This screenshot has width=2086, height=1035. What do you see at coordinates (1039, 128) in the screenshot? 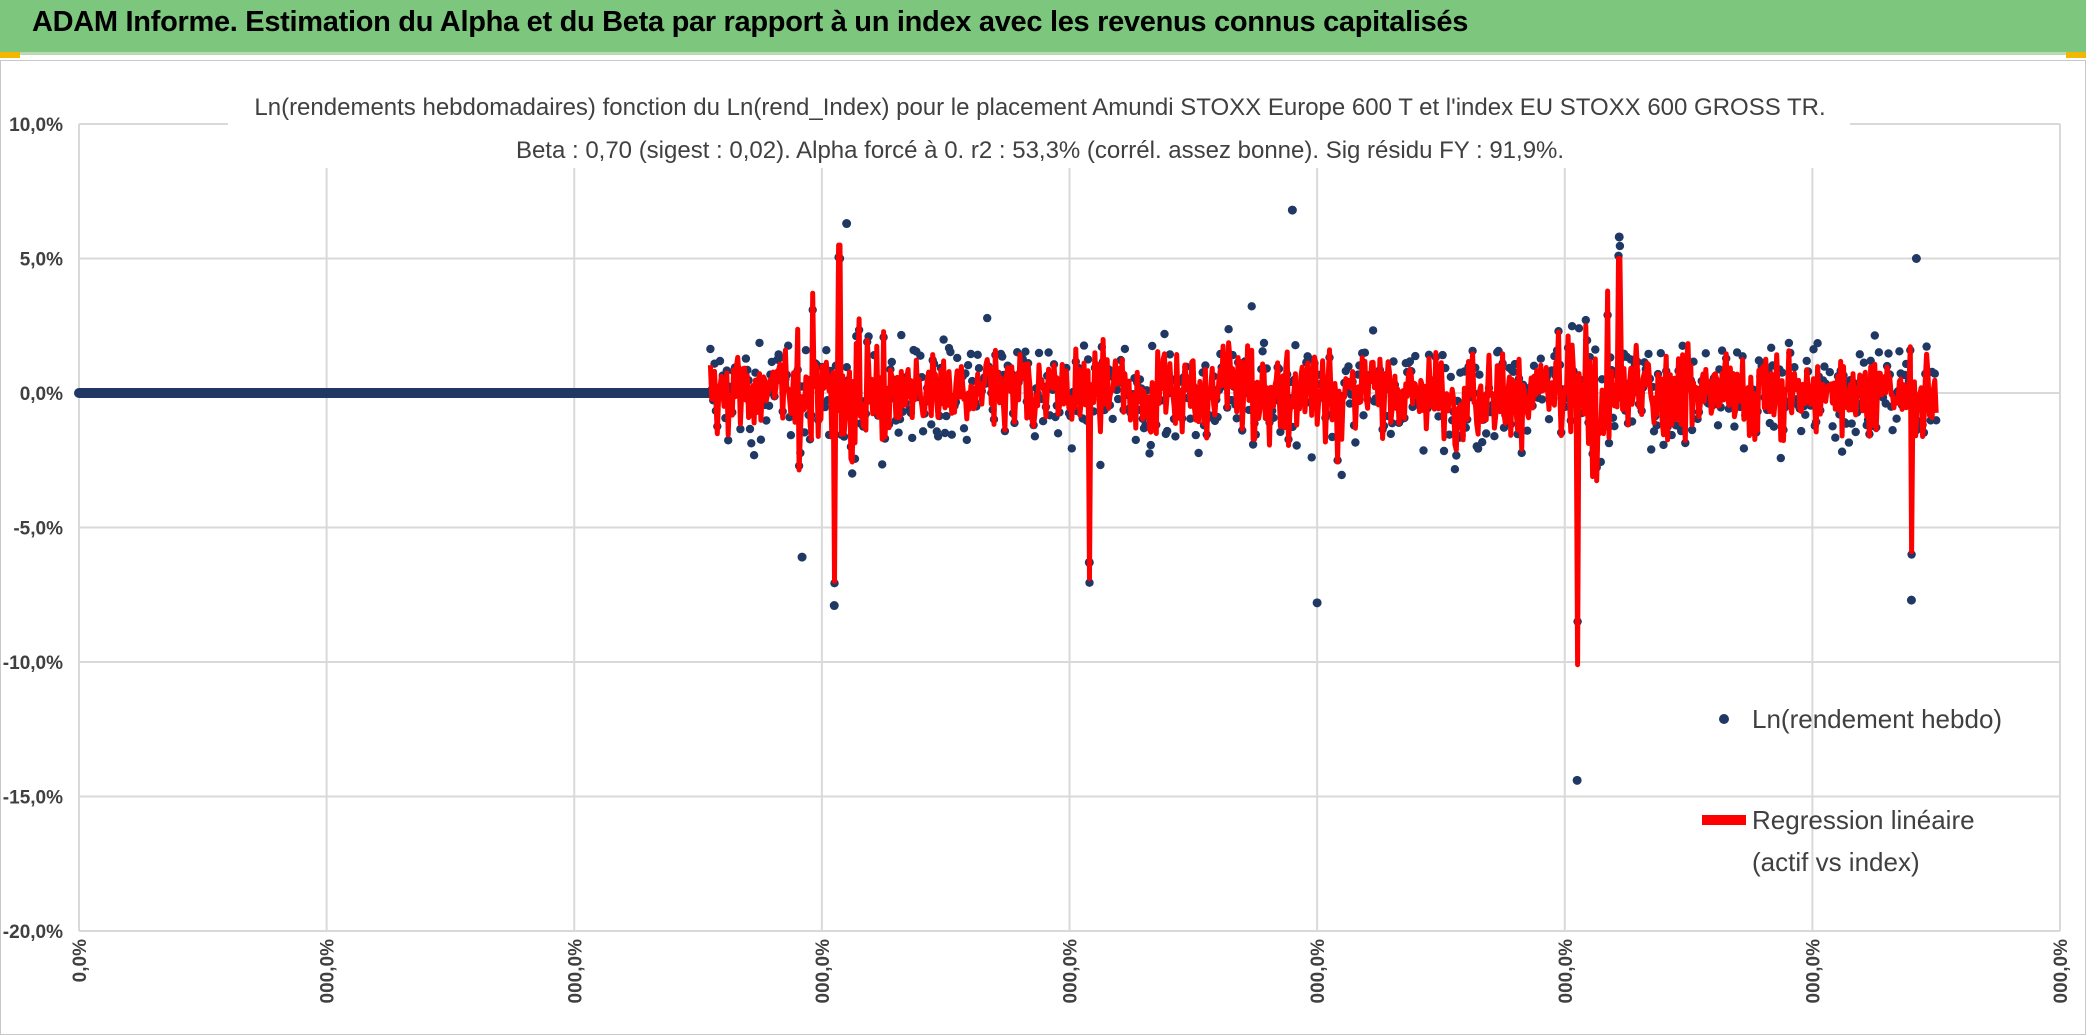
I see `title-background` at bounding box center [1039, 128].